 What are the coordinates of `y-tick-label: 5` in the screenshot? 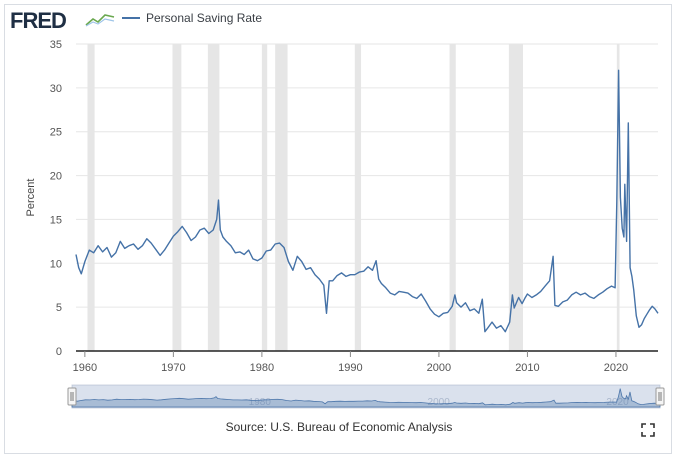 It's located at (59, 308).